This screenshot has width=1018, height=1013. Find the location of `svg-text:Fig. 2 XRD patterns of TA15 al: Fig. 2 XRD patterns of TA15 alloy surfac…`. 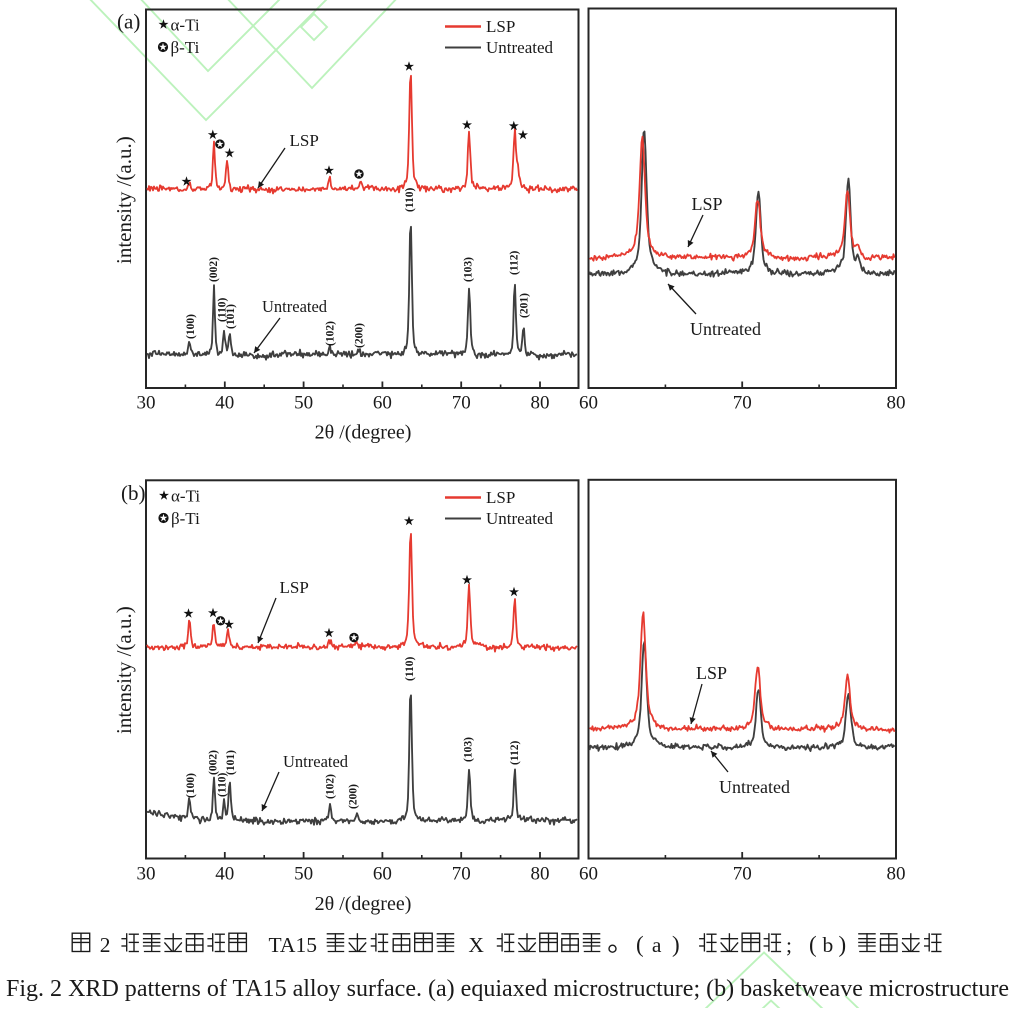

svg-text:Fig. 2 XRD patterns of TA15 al: Fig. 2 XRD patterns of TA15 alloy surfac… is located at coordinates (507, 989).